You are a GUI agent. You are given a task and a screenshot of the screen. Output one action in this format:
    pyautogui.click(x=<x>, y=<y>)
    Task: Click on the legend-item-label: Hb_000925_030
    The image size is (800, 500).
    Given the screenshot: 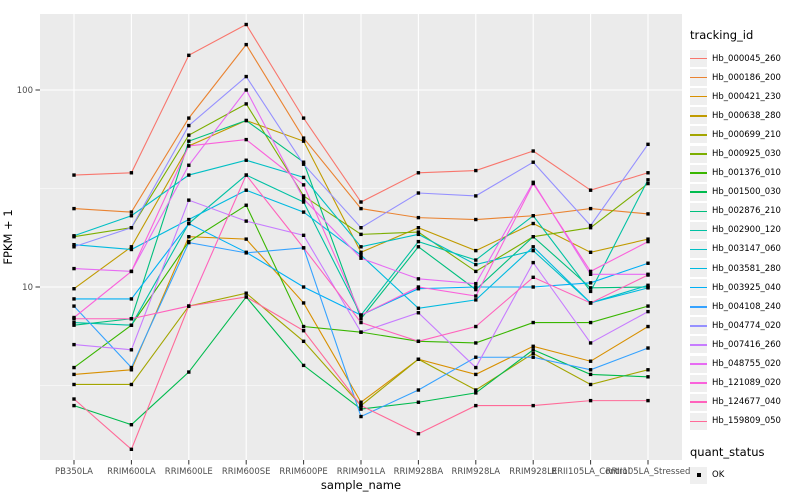 What is the action you would take?
    pyautogui.click(x=746, y=154)
    